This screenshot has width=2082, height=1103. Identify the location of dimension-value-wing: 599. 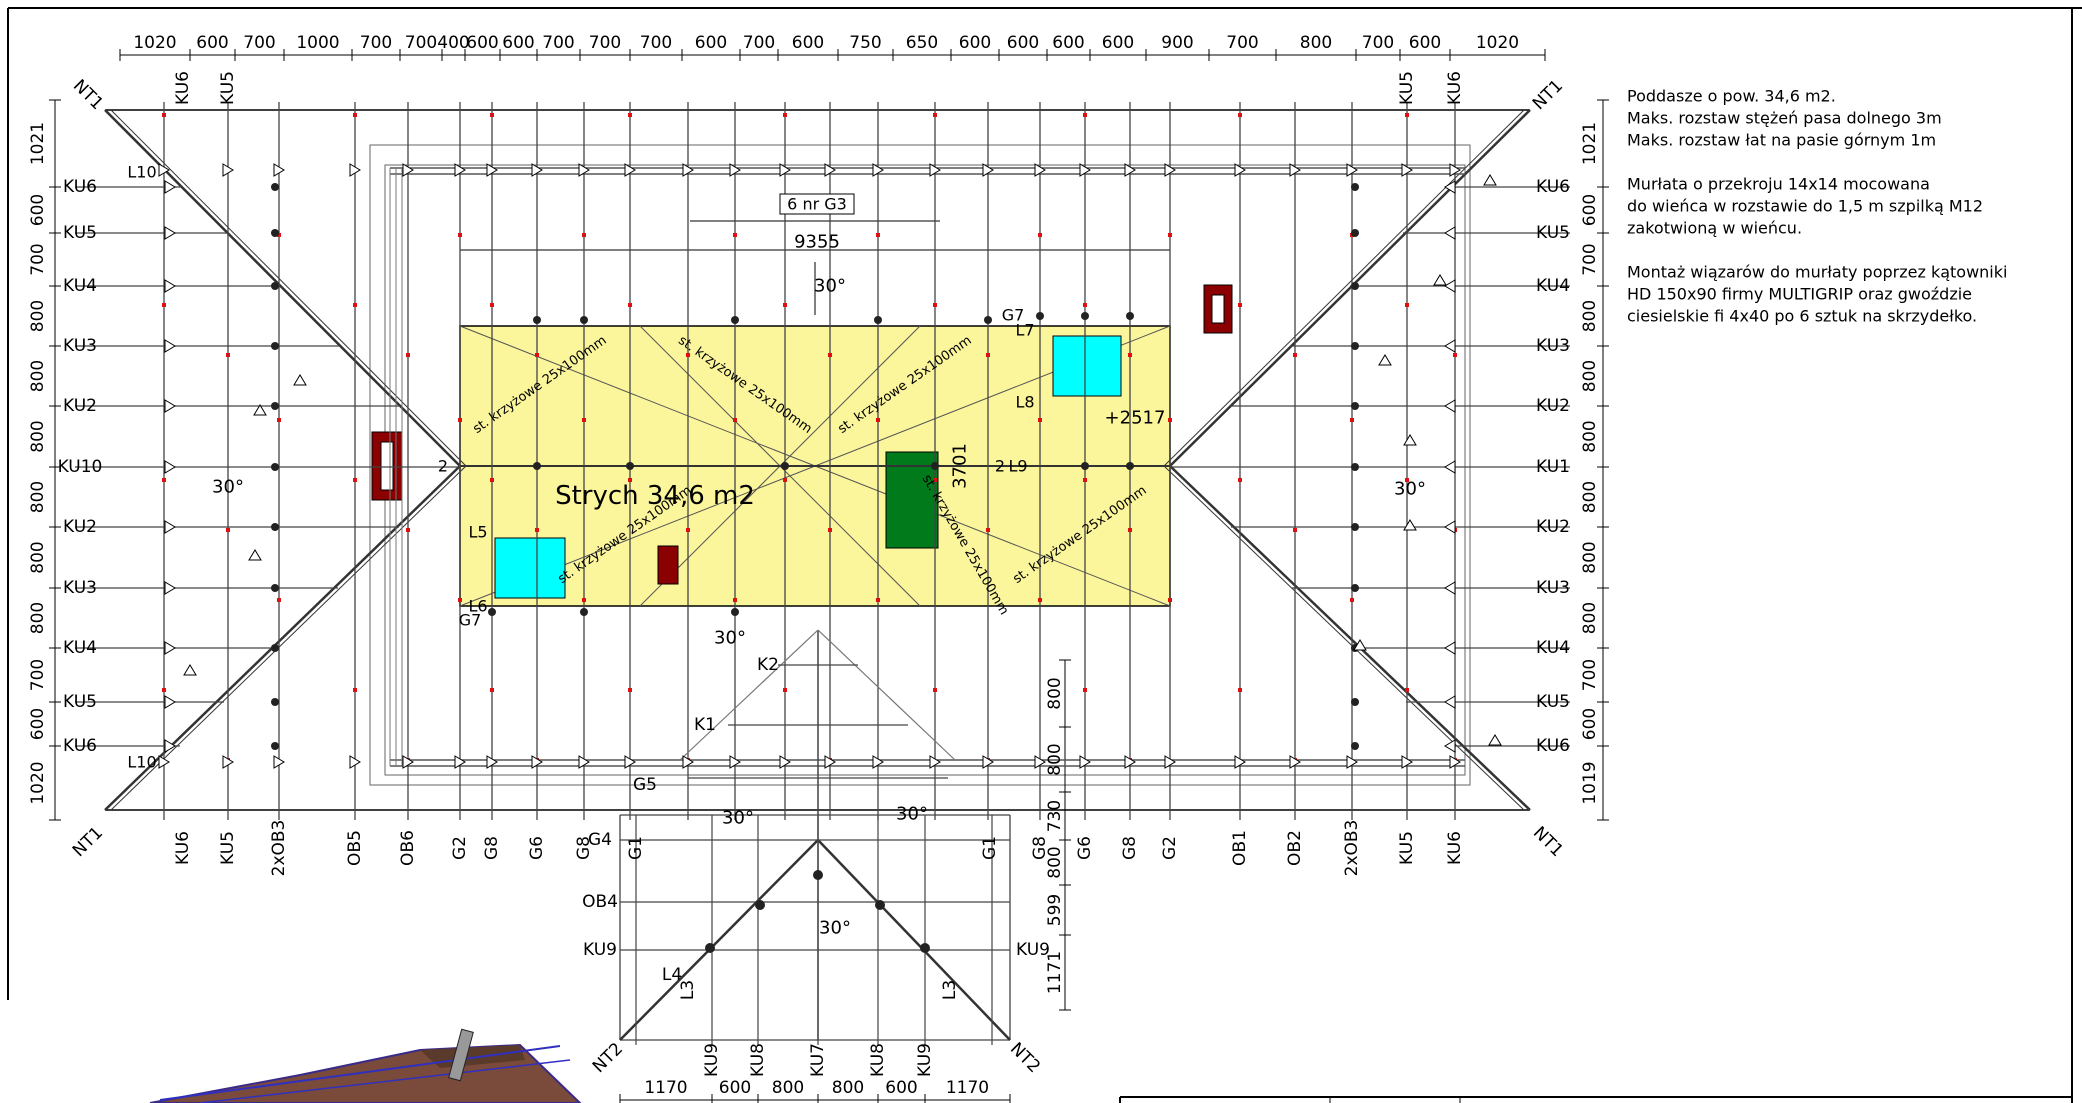
(1055, 910).